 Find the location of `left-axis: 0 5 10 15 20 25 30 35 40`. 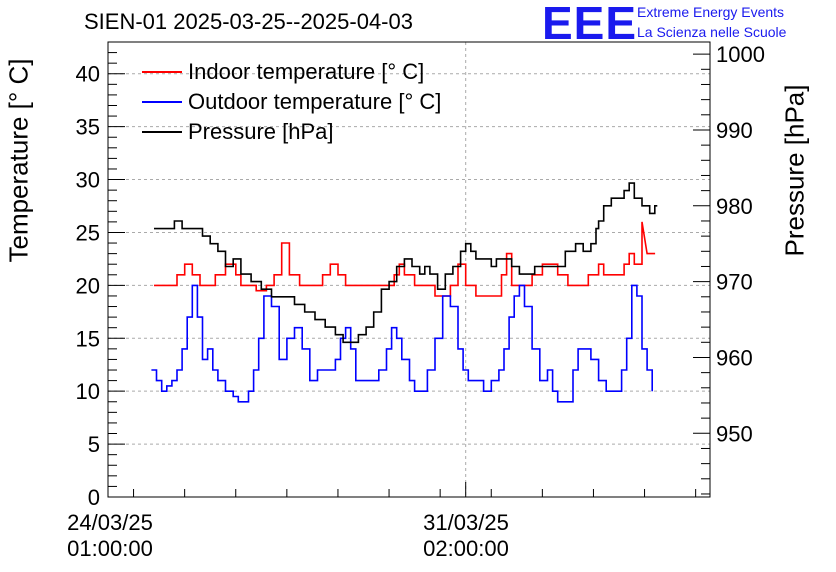

left-axis: 0 5 10 15 20 25 30 35 40 is located at coordinates (100, 275).